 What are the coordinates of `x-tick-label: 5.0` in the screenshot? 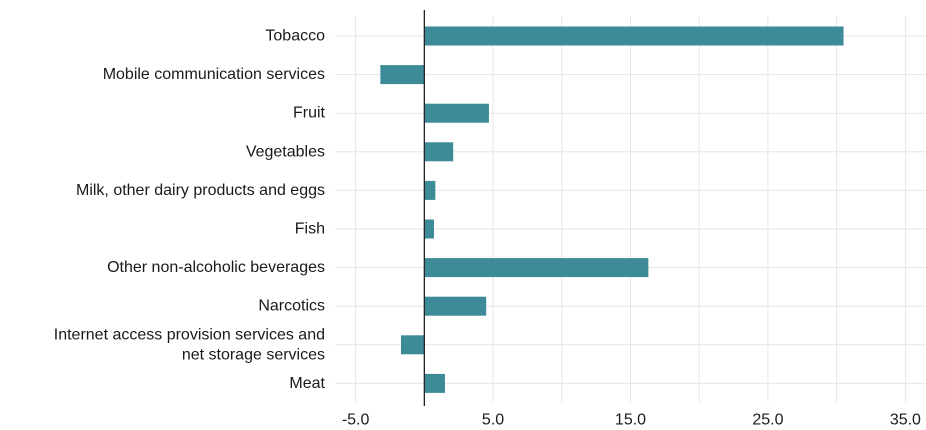 It's located at (493, 420).